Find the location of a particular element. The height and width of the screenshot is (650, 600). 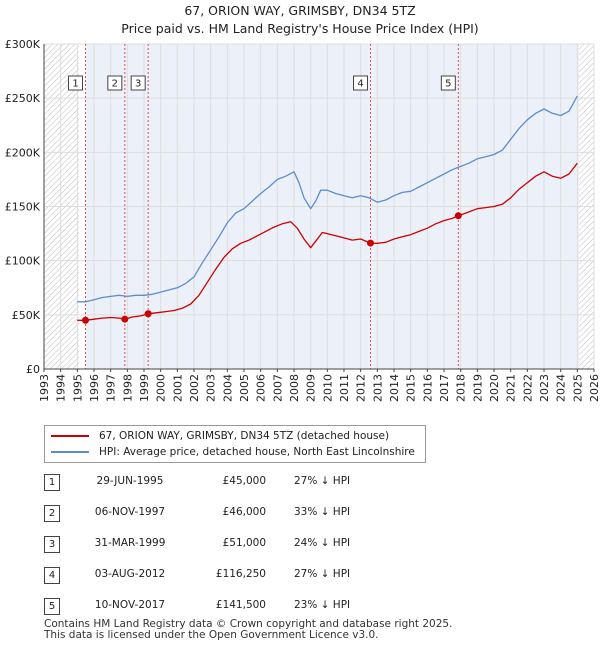

y-tick-label-0: £0 is located at coordinates (33, 369).